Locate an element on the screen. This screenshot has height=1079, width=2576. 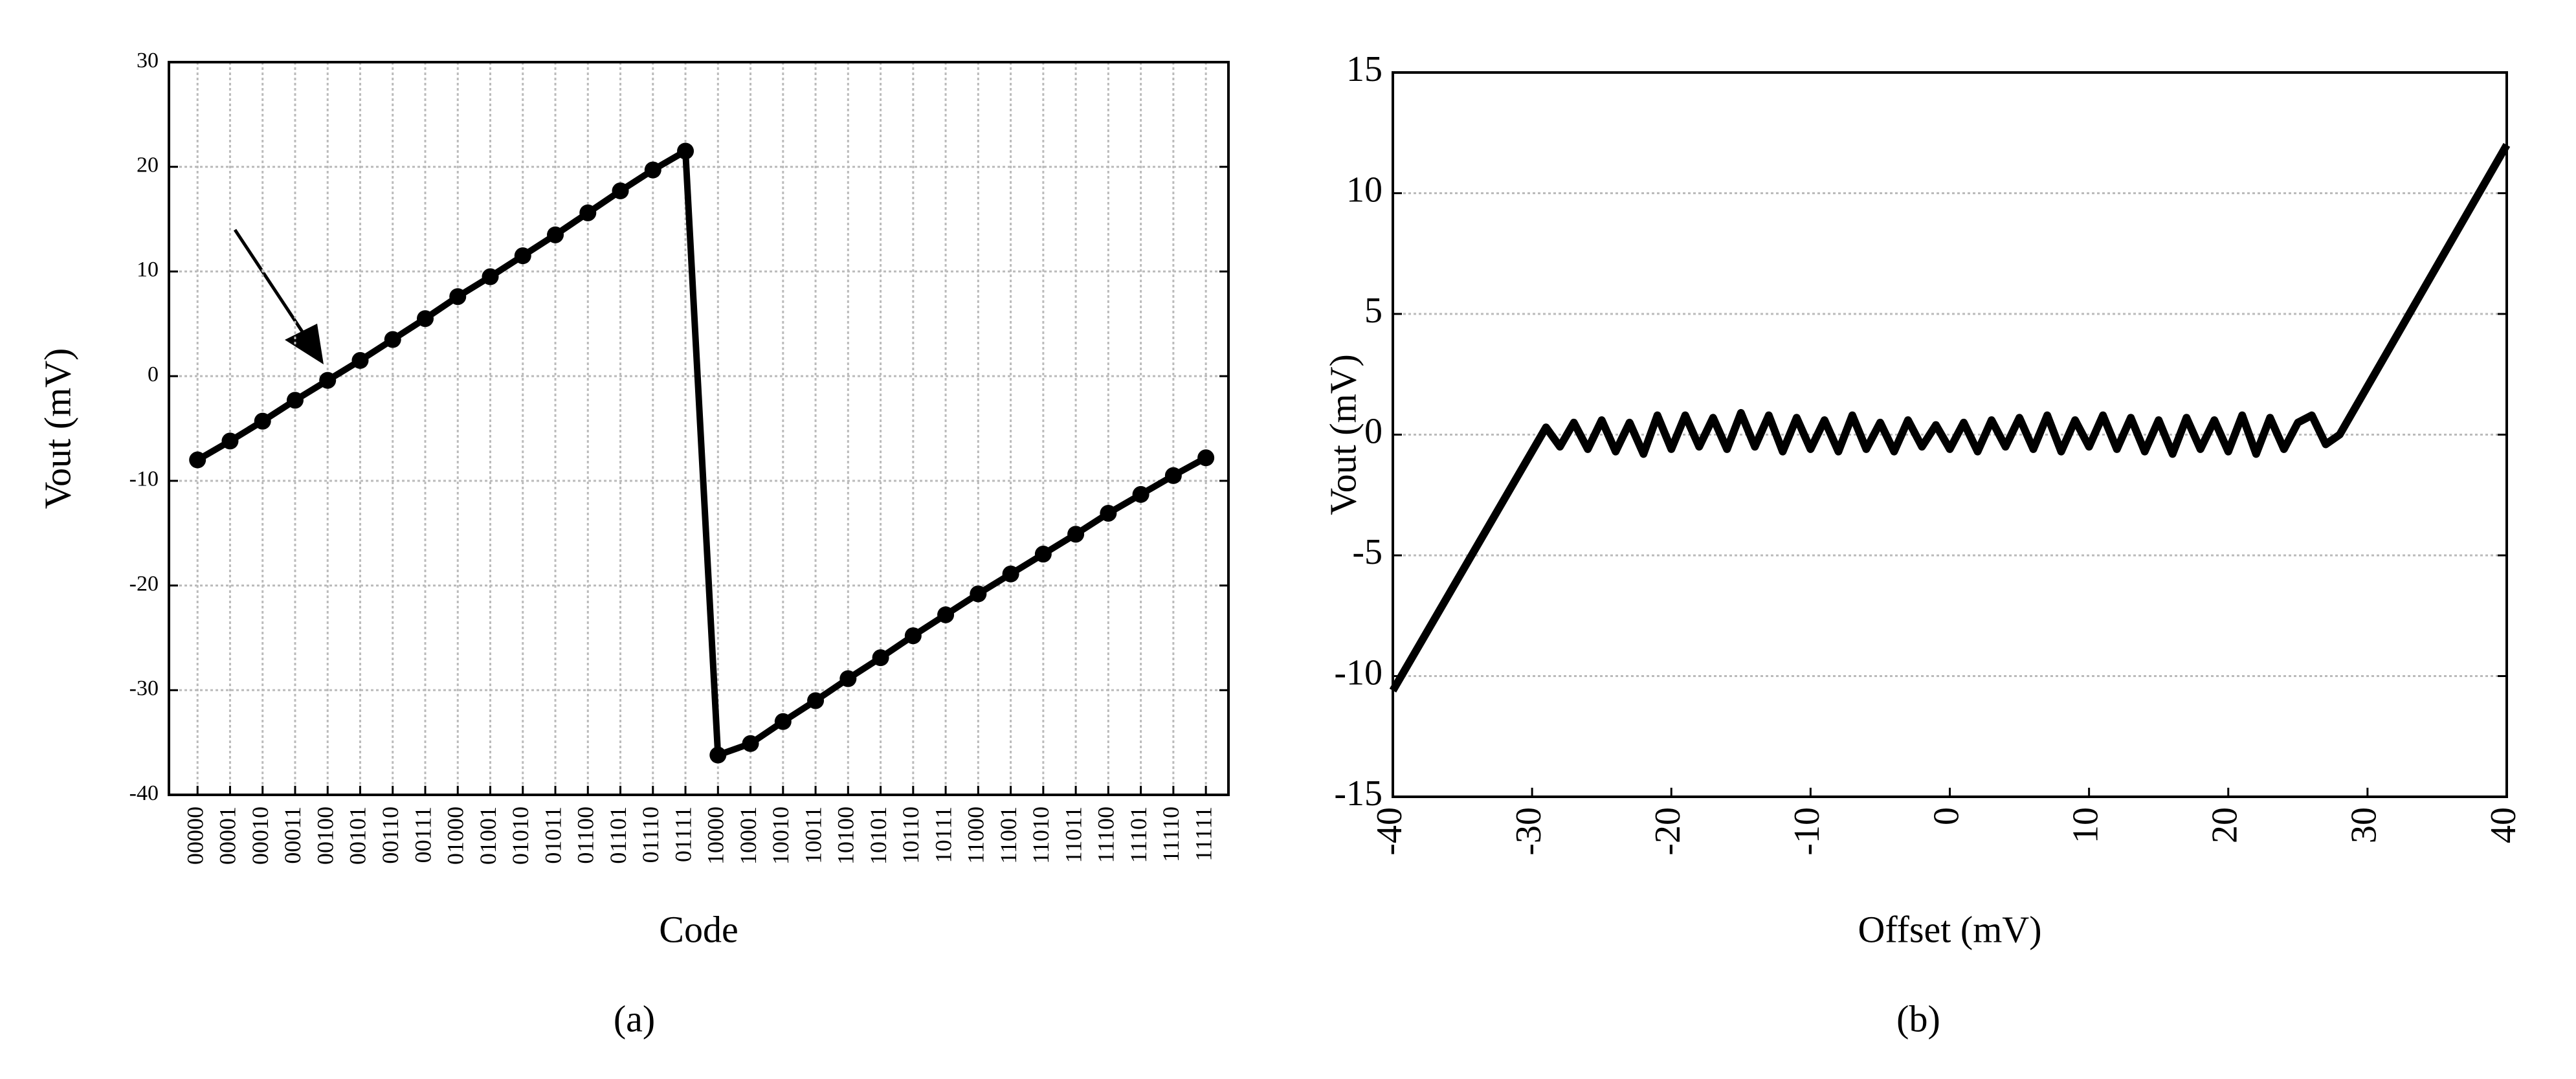
x-axis-title: Code is located at coordinates (698, 929).